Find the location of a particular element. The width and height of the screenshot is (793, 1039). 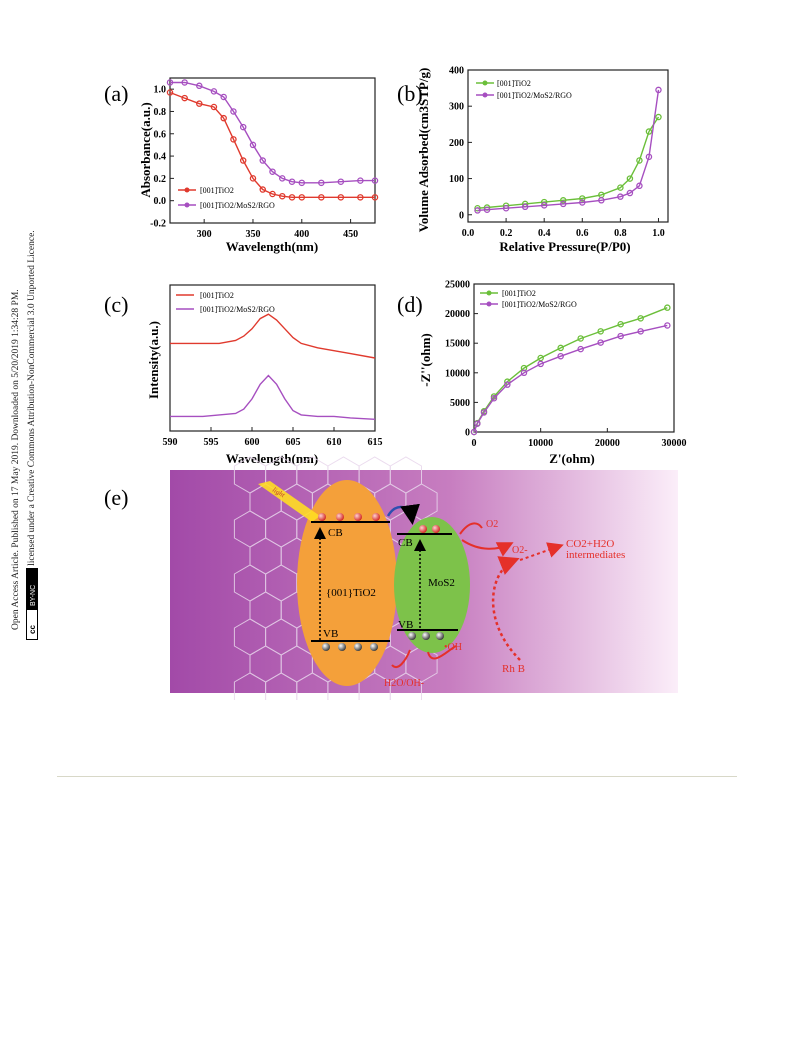

panel-a-x-ticks: 300 350 400 450 is located at coordinates (277, 229).